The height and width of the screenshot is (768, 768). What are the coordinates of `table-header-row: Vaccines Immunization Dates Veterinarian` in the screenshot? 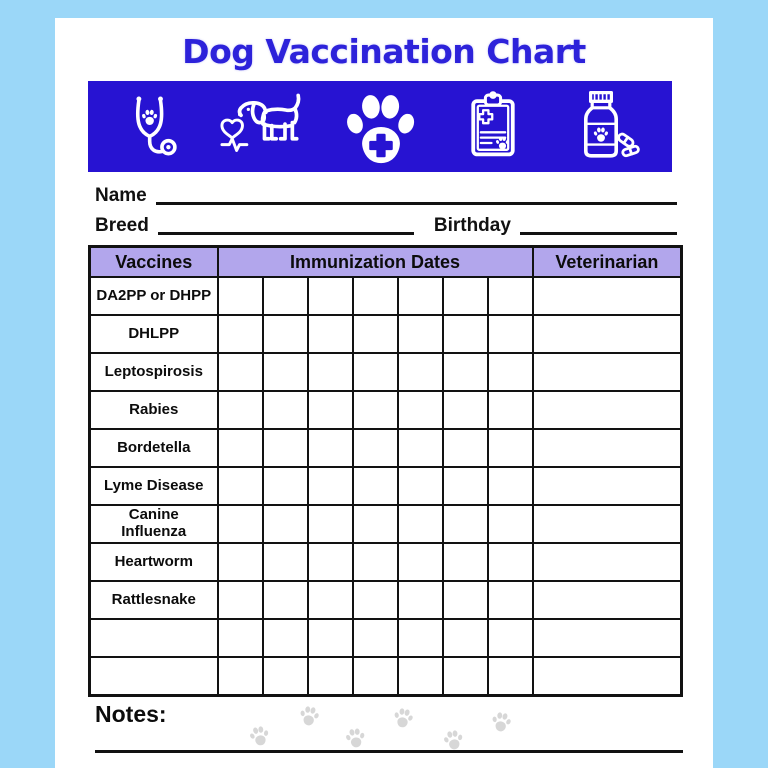 It's located at (385, 261).